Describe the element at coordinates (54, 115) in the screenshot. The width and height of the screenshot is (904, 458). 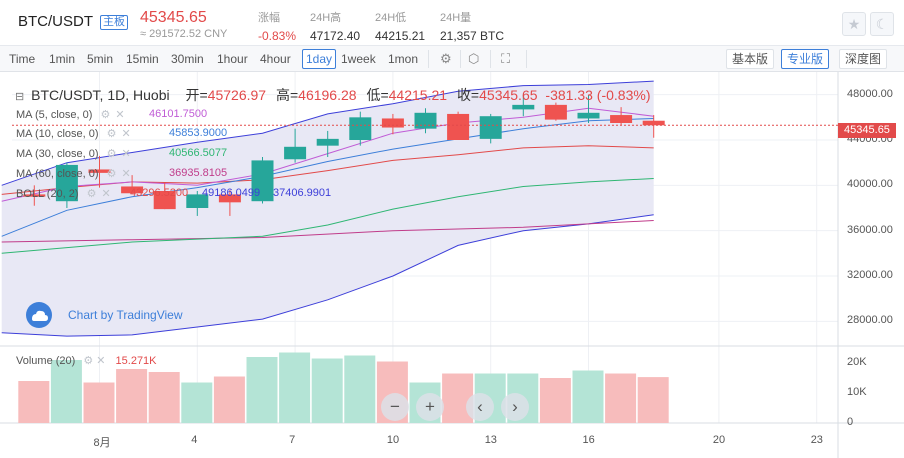
I see `indicator-name: MA (5, close, 0)` at that location.